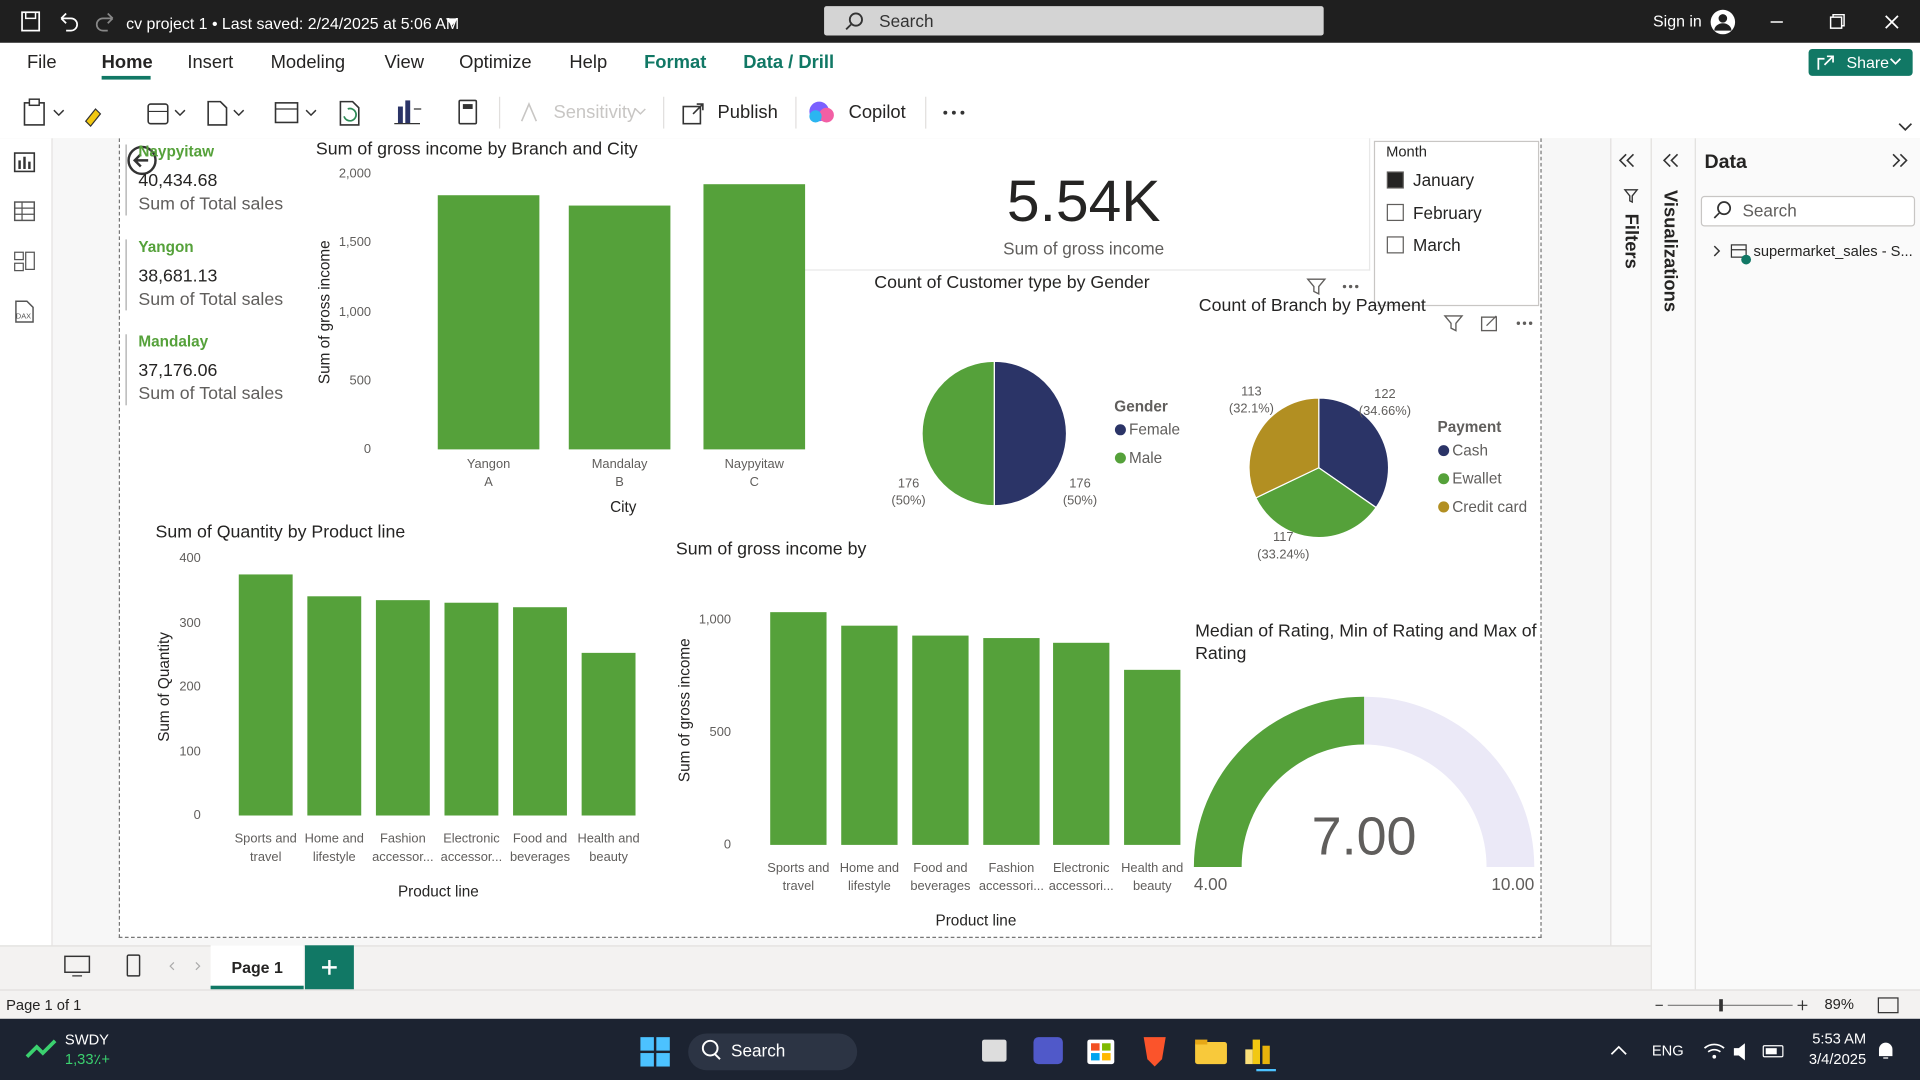 This screenshot has width=1920, height=1080. What do you see at coordinates (675, 62) in the screenshot?
I see `menu-tab: Format` at bounding box center [675, 62].